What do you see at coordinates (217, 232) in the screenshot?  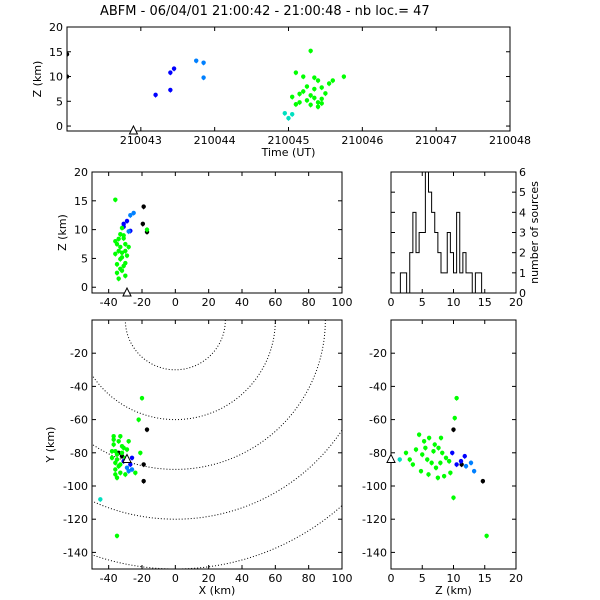 I see `xz-frame` at bounding box center [217, 232].